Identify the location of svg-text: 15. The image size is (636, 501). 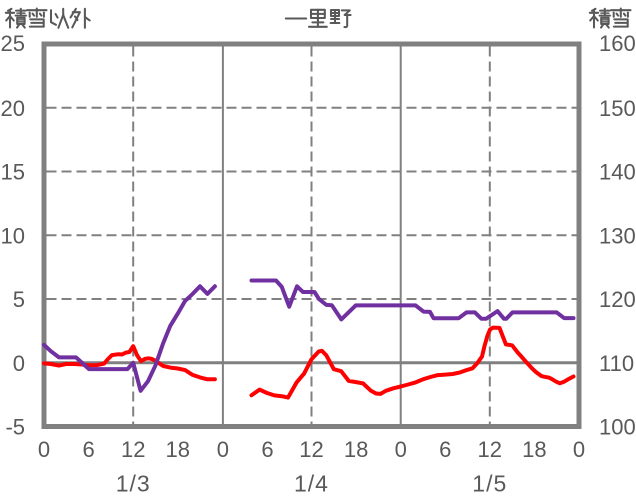
(13, 172).